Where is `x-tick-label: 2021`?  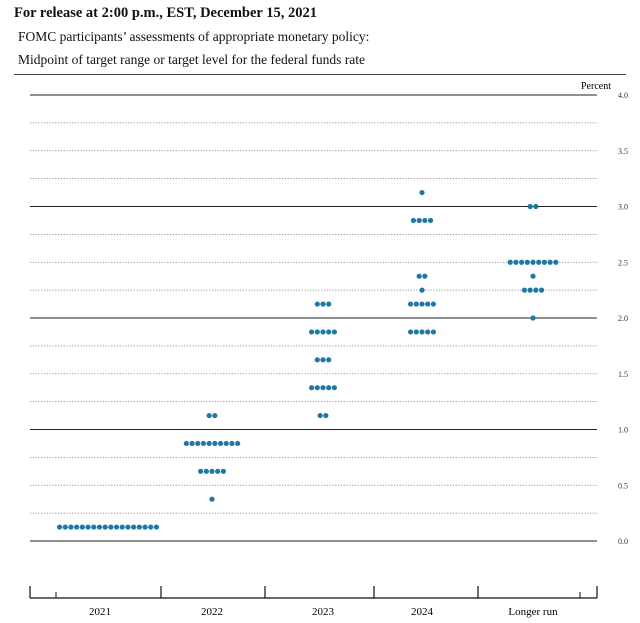 x-tick-label: 2021 is located at coordinates (100, 612).